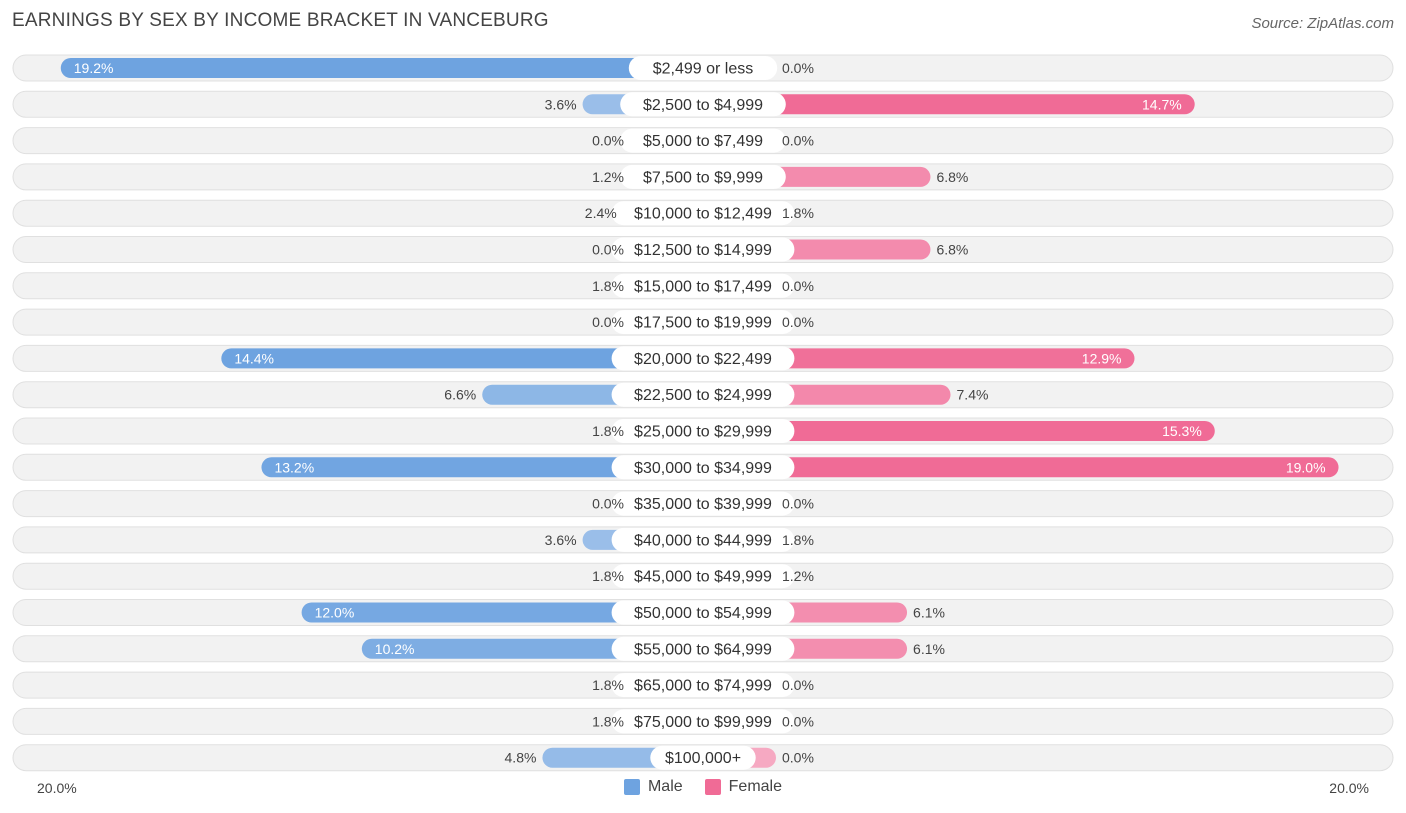  Describe the element at coordinates (608, 177) in the screenshot. I see `value-label-male: 1.2%` at that location.